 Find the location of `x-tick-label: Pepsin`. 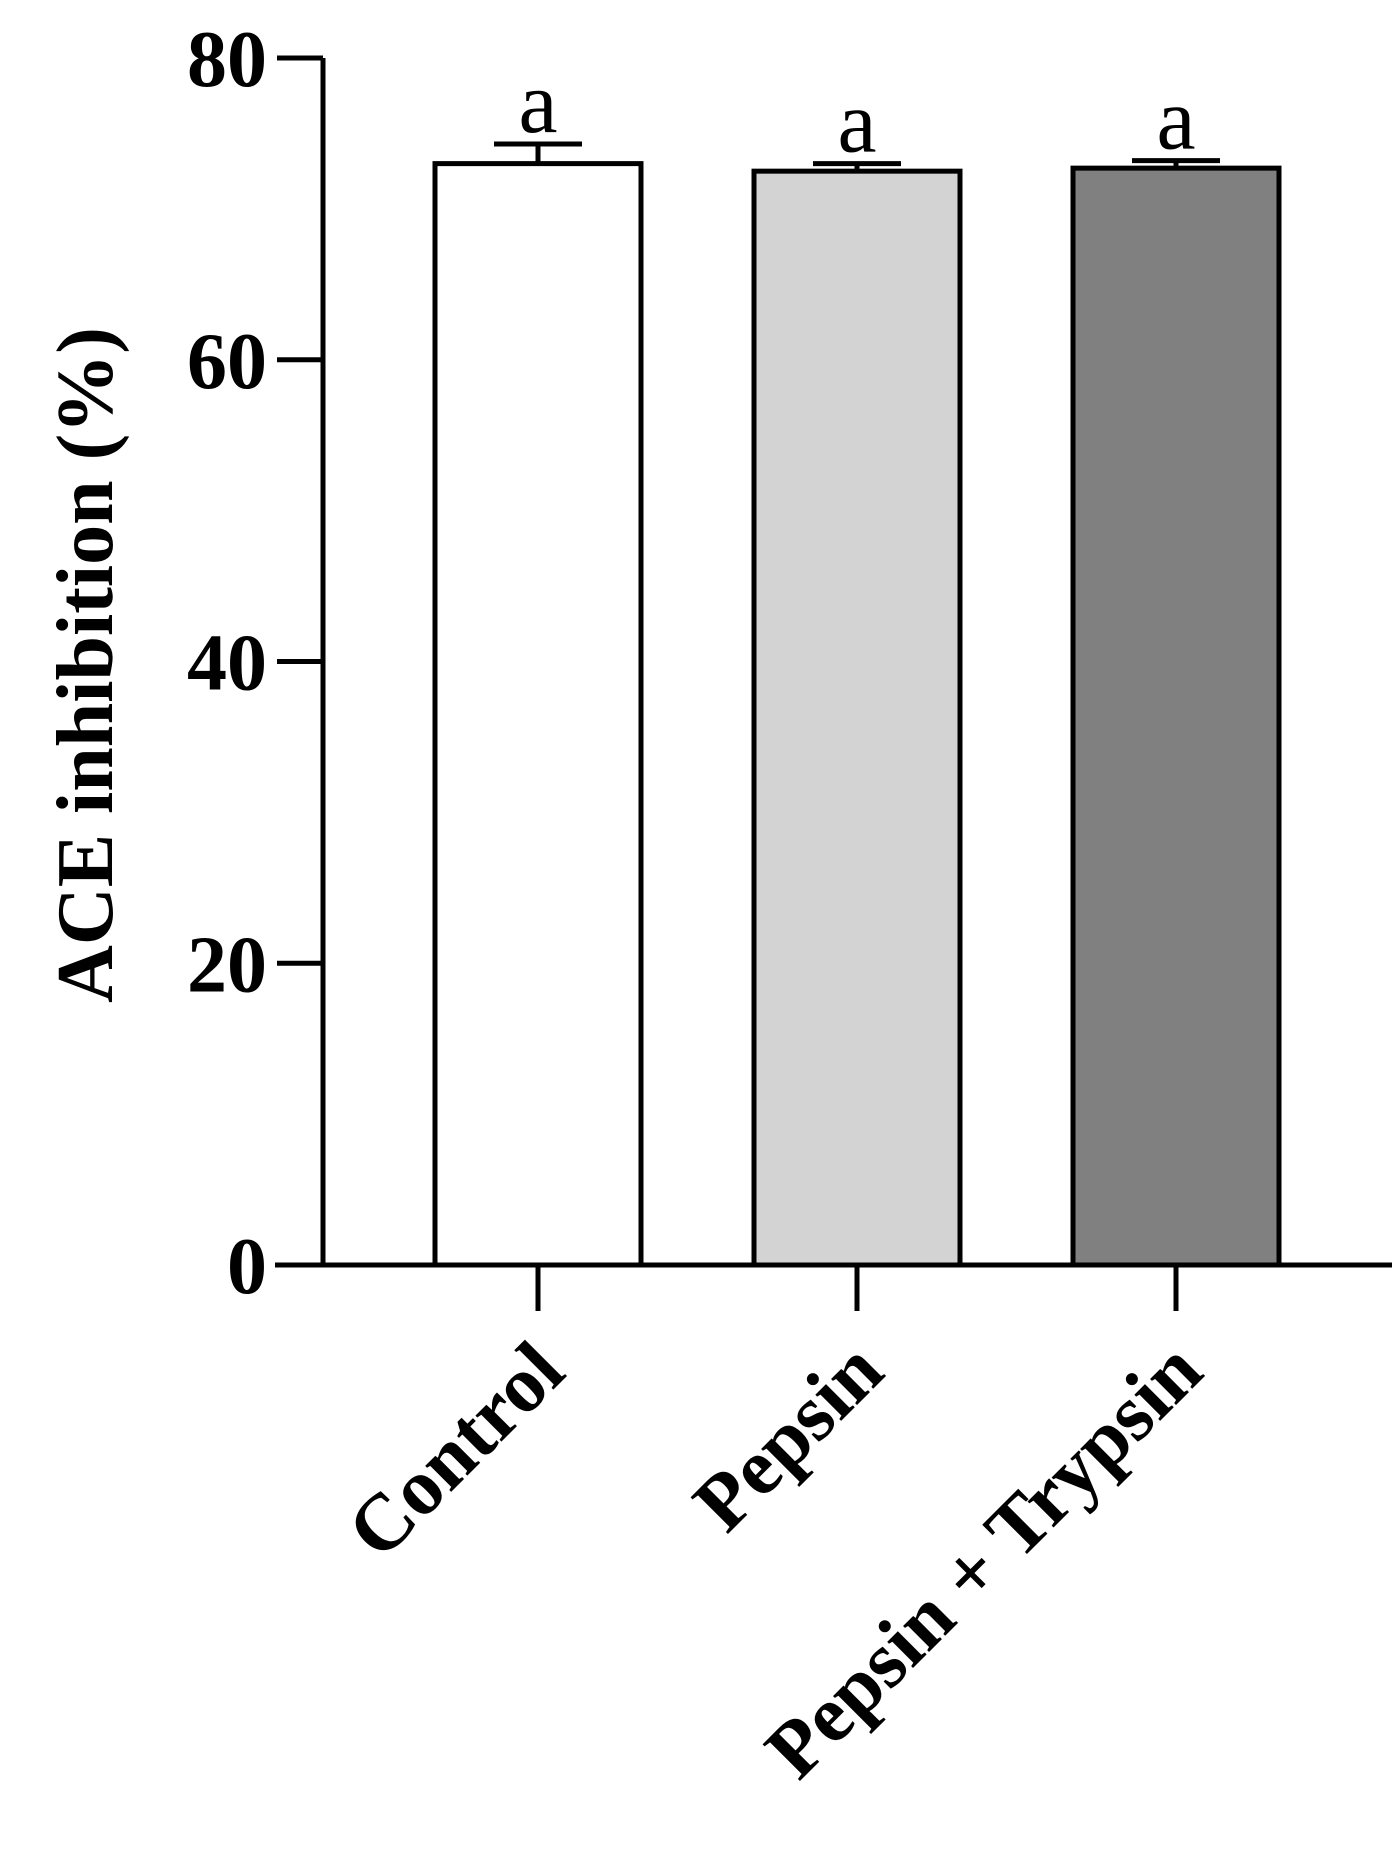

x-tick-label: Pepsin is located at coordinates (788, 1437).